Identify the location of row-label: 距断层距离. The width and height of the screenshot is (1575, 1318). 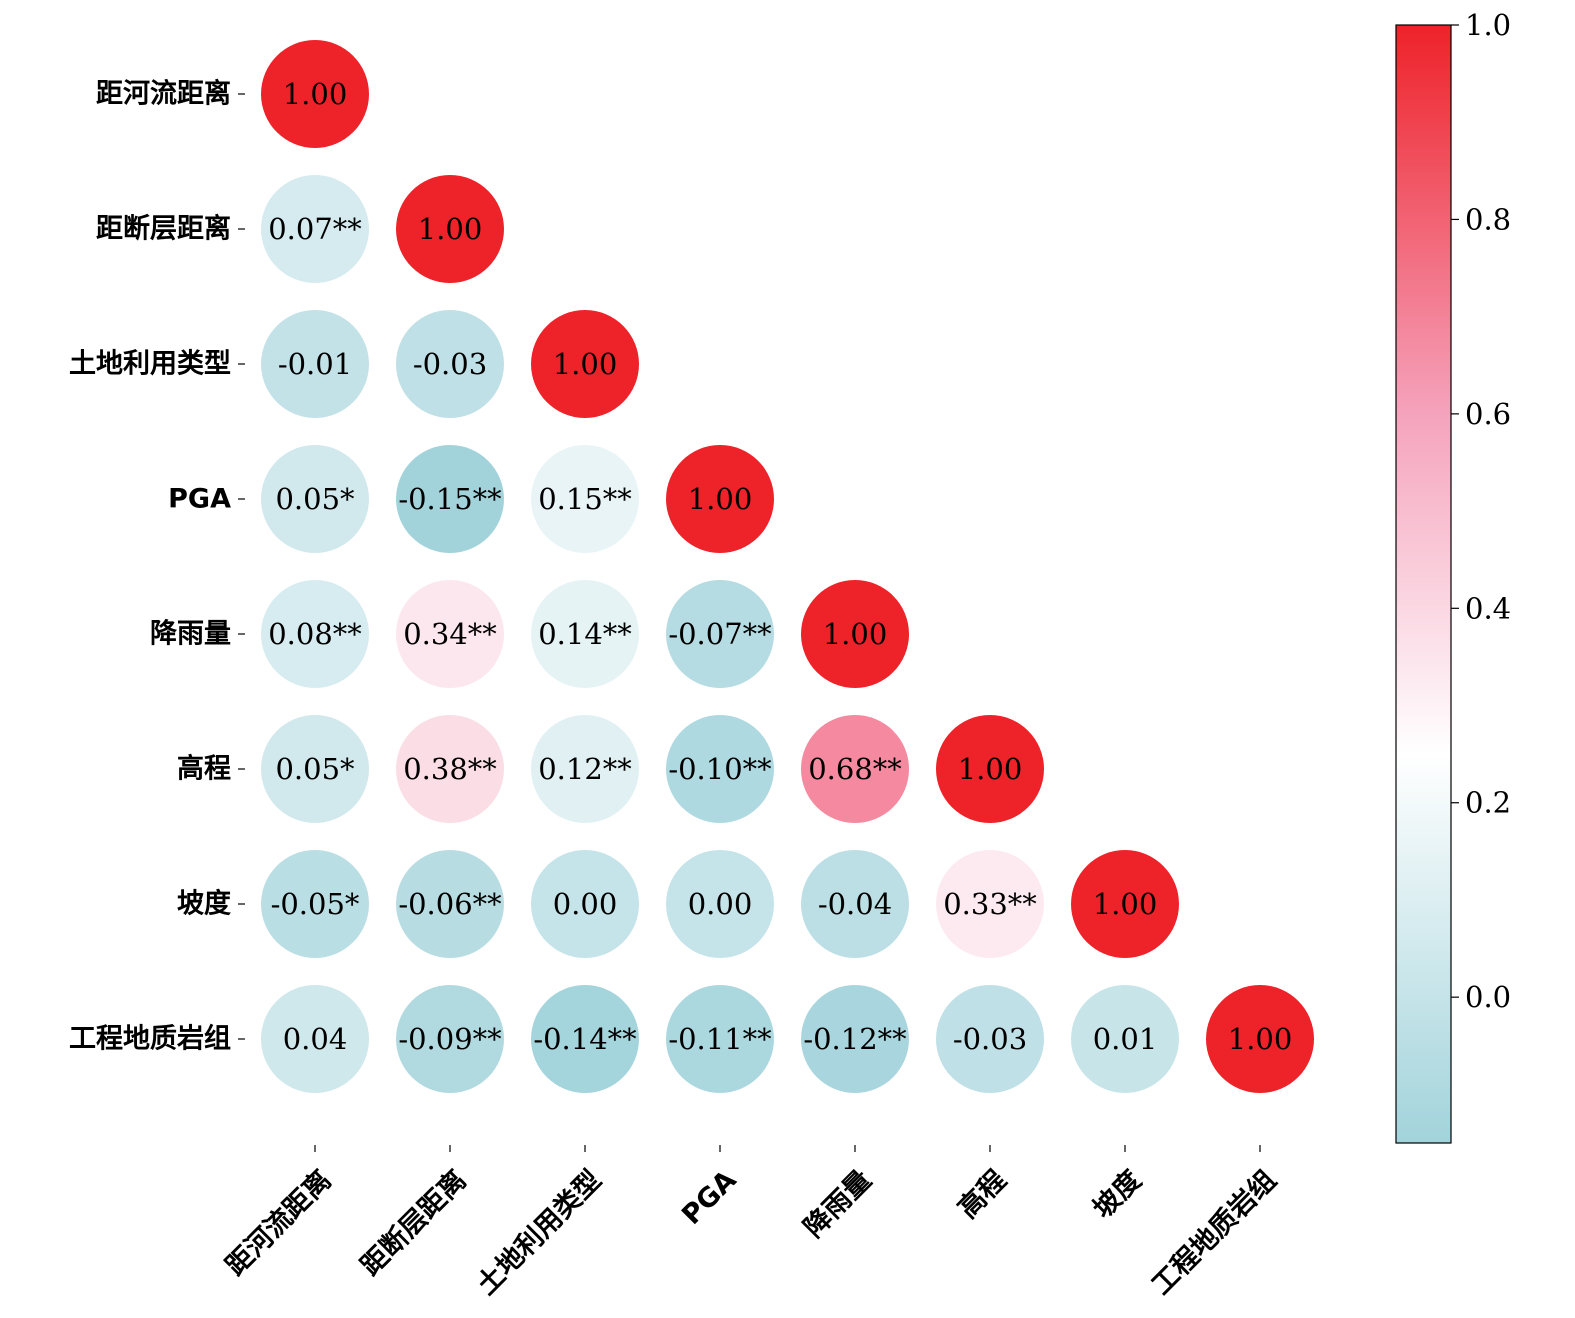
(163, 229).